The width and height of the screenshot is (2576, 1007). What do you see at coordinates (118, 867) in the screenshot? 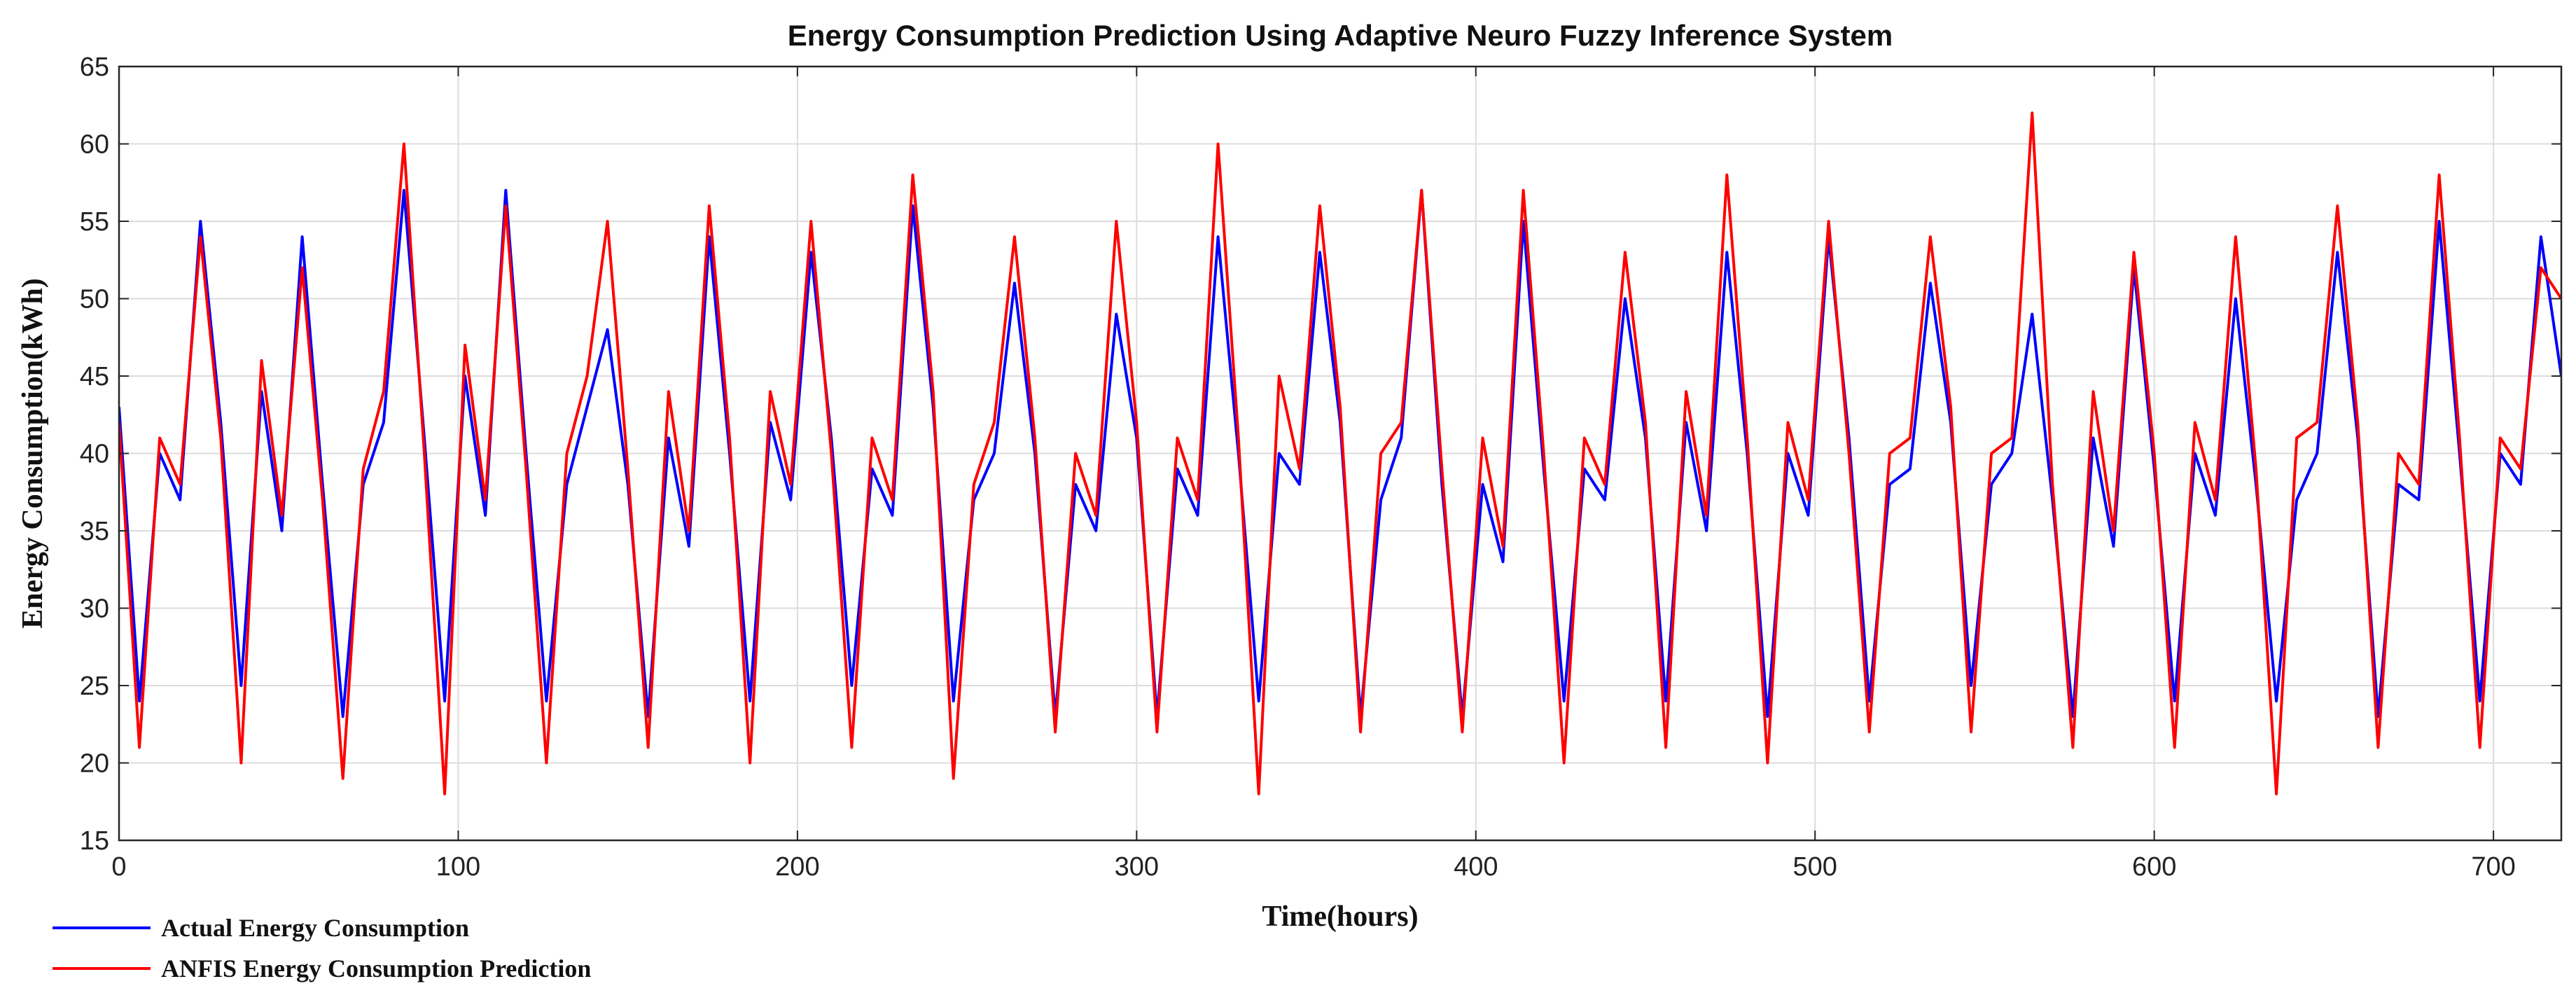
I see `x-tick-label: 0` at bounding box center [118, 867].